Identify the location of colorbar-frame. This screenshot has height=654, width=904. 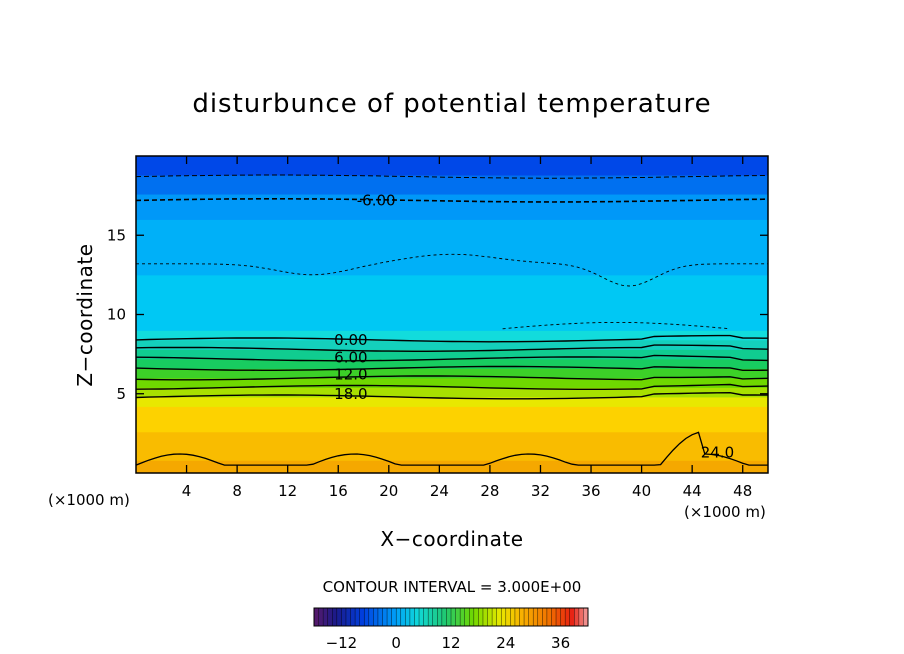
(451, 617).